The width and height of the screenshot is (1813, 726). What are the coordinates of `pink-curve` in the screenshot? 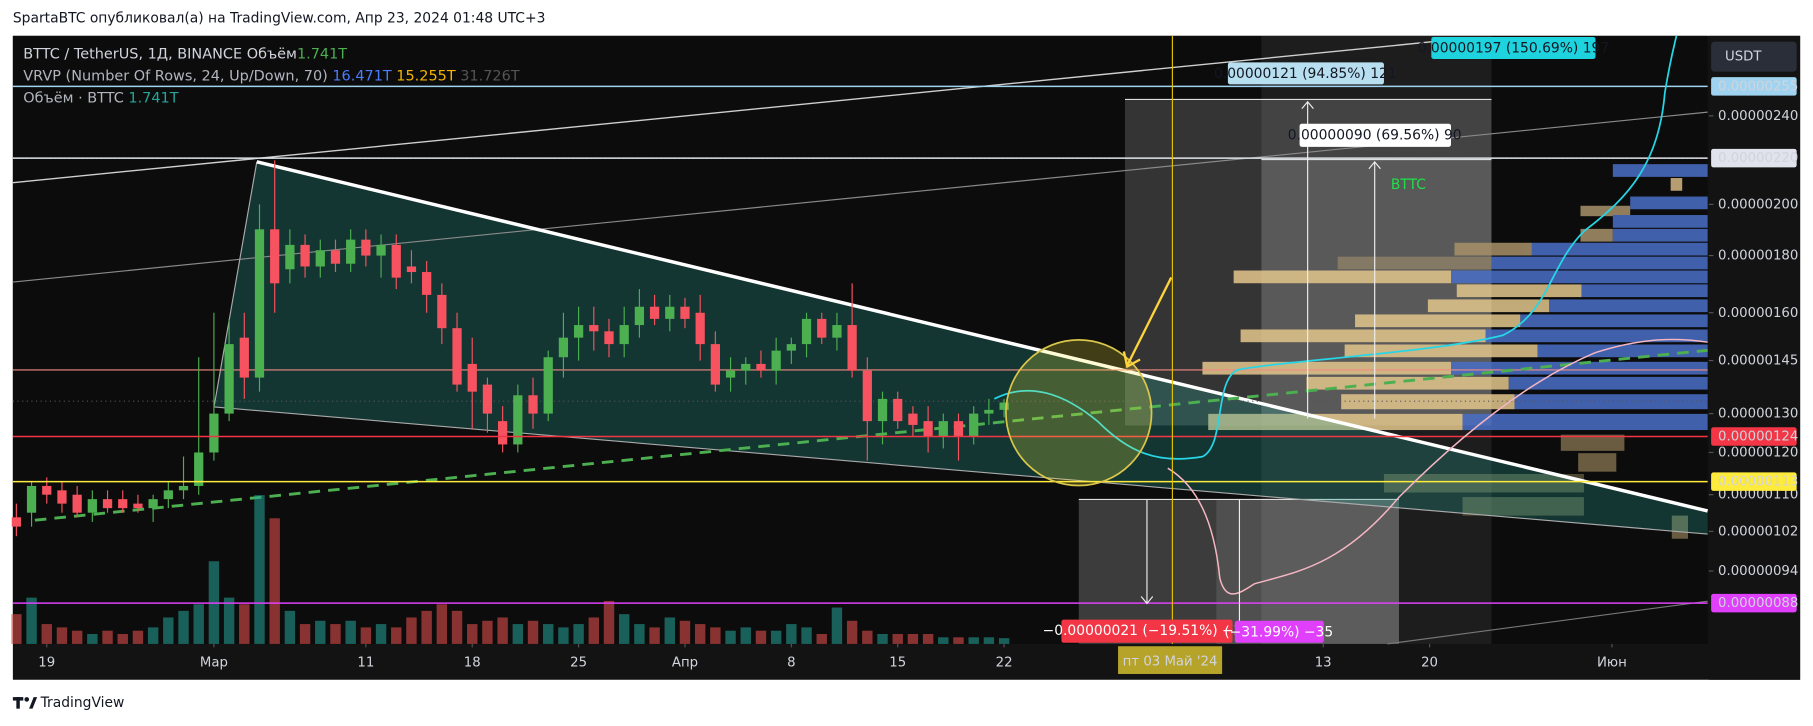 It's located at (1437, 466).